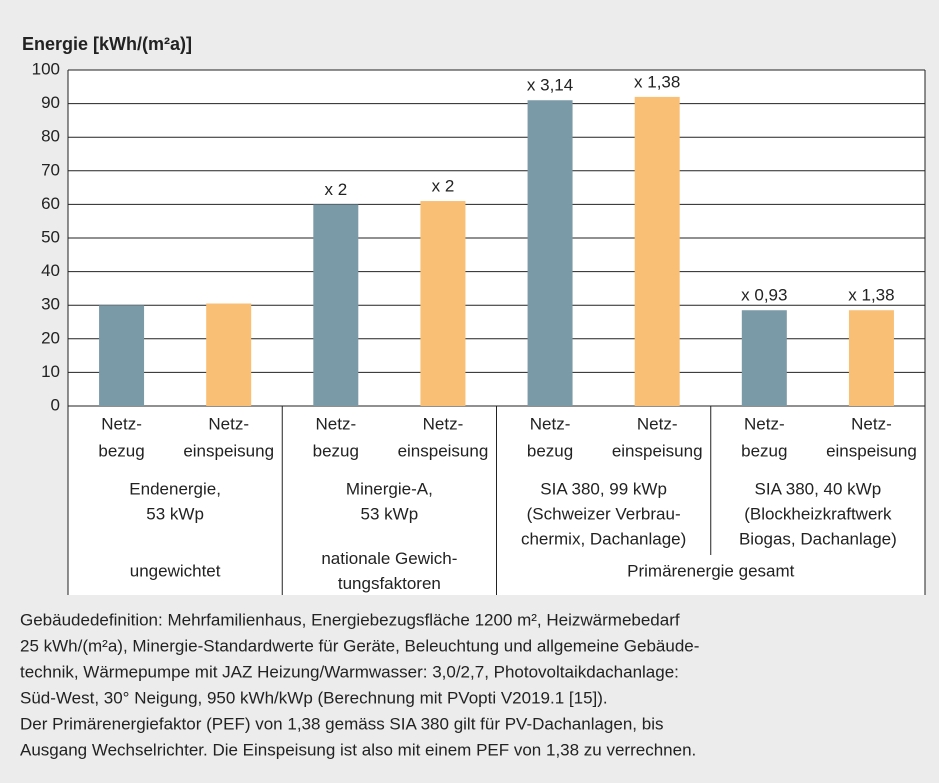  Describe the element at coordinates (55, 404) in the screenshot. I see `y-tick-label: 0` at that location.